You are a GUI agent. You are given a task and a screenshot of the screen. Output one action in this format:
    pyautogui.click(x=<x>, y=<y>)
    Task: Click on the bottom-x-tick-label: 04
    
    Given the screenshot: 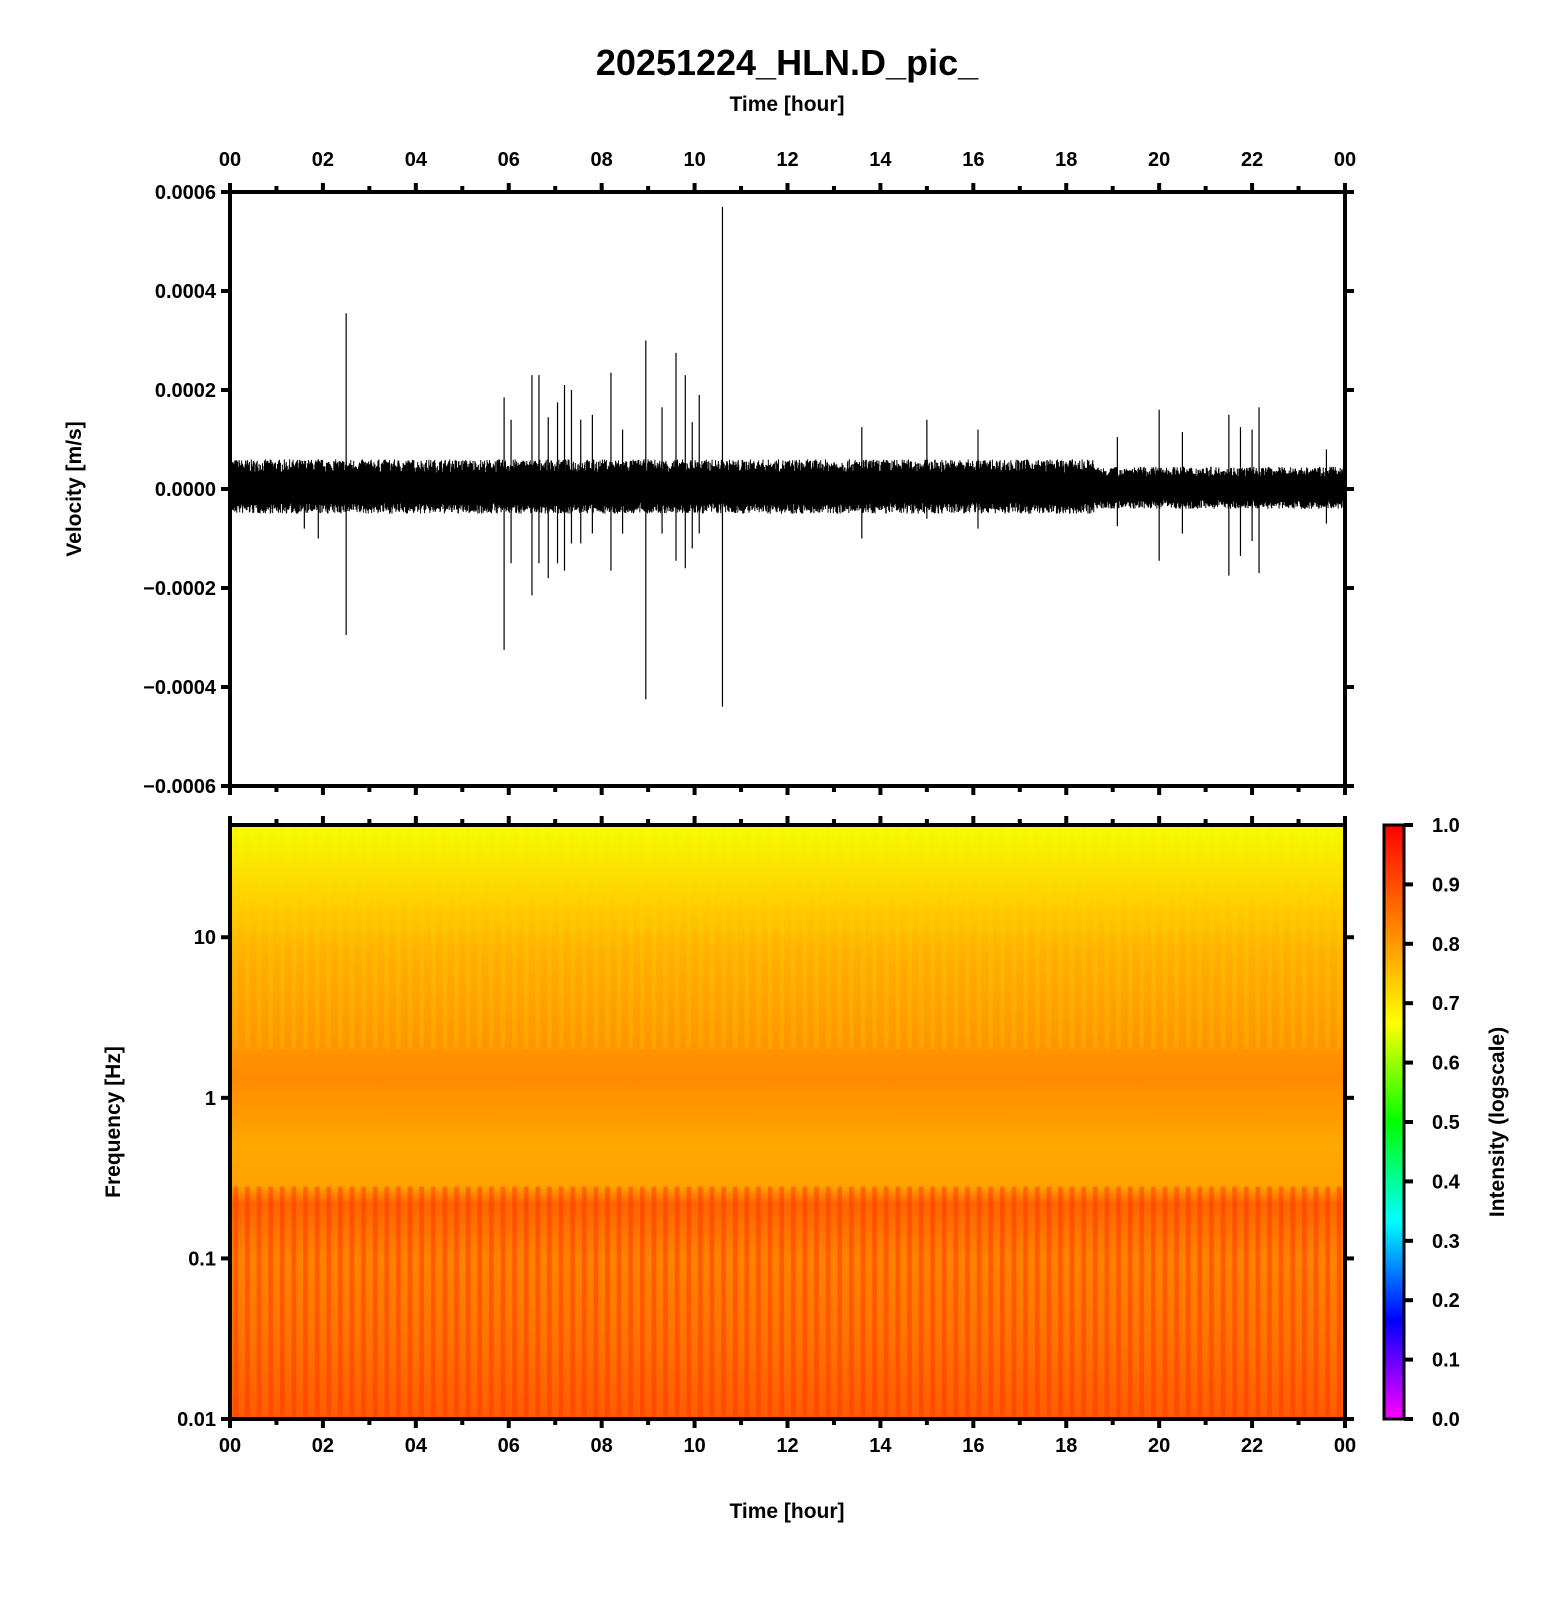 What is the action you would take?
    pyautogui.click(x=416, y=1446)
    